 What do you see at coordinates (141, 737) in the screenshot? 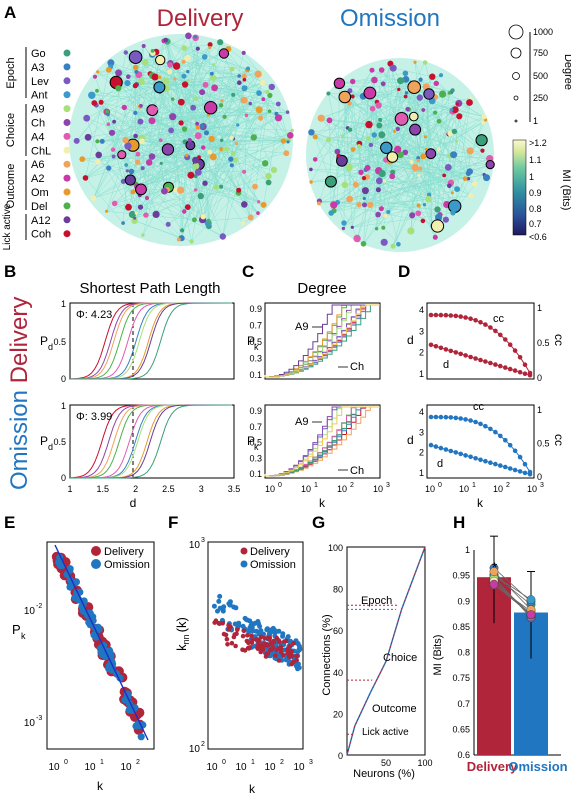
I see `e-point-omission` at bounding box center [141, 737].